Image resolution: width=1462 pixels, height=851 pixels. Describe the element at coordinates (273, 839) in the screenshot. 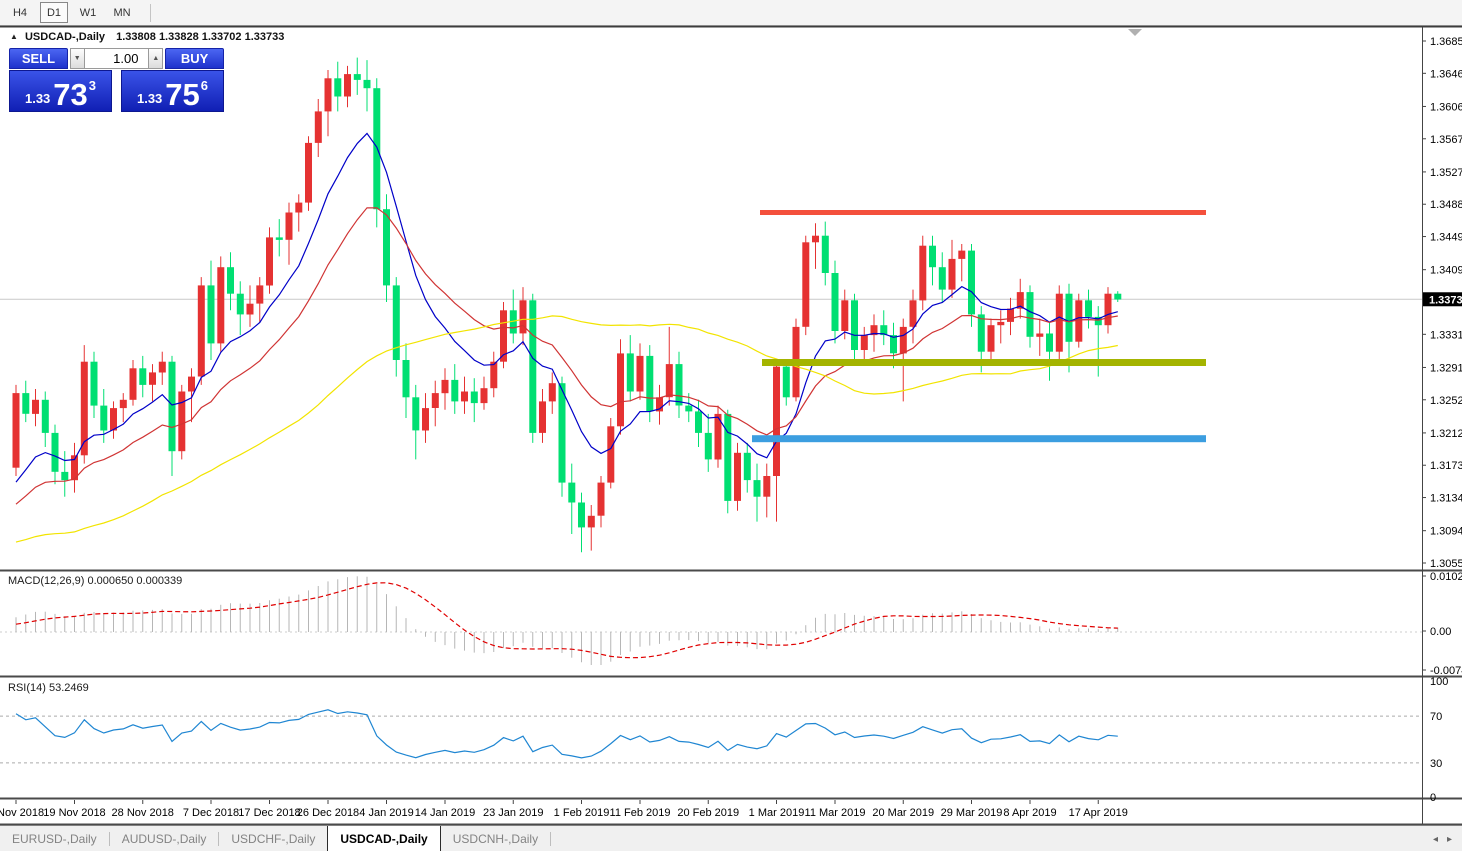

I see `symbol-tab-usdchf: USDCHF-,Daily` at that location.